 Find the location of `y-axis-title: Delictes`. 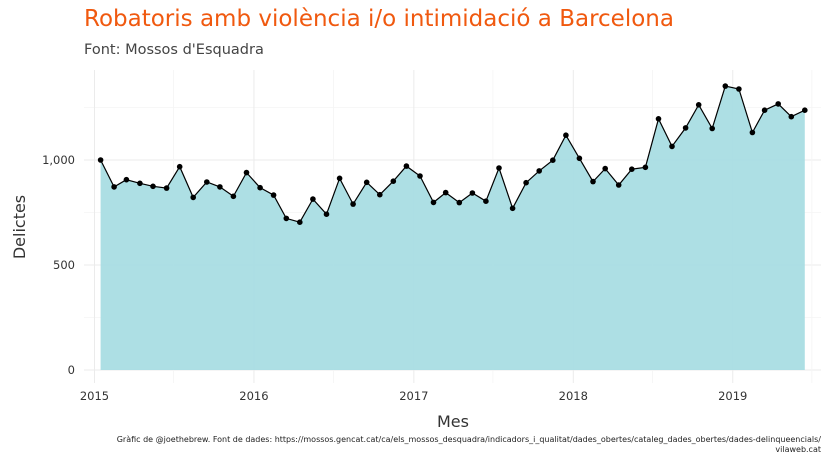

y-axis-title: Delictes is located at coordinates (19, 227).